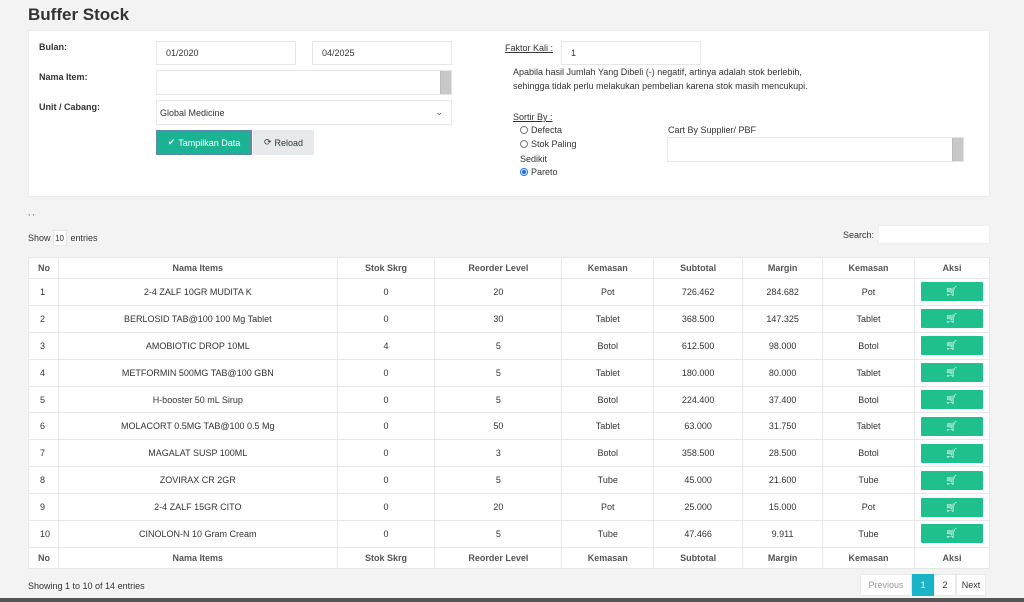 The width and height of the screenshot is (1024, 602). What do you see at coordinates (197, 268) in the screenshot?
I see `col-header: Nama Items` at bounding box center [197, 268].